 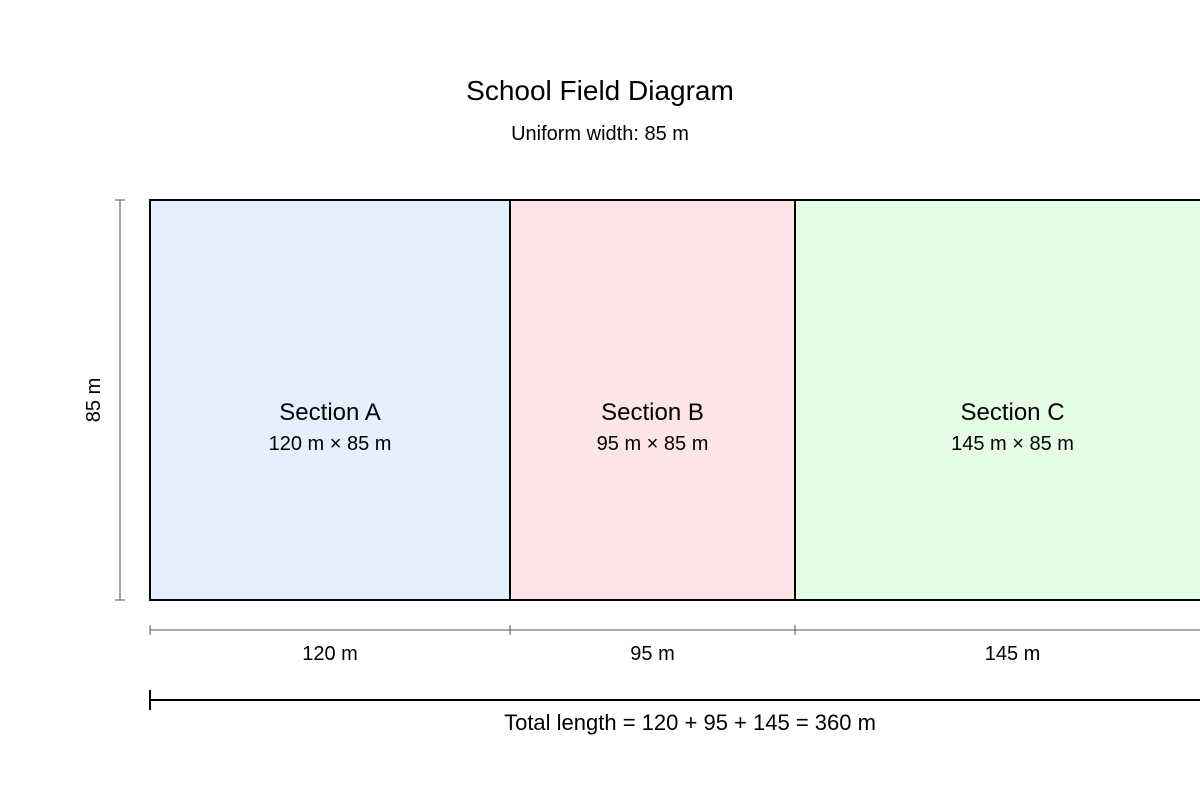 I want to click on diagram-subtitle: Uniform width: 85 m, so click(x=600, y=134).